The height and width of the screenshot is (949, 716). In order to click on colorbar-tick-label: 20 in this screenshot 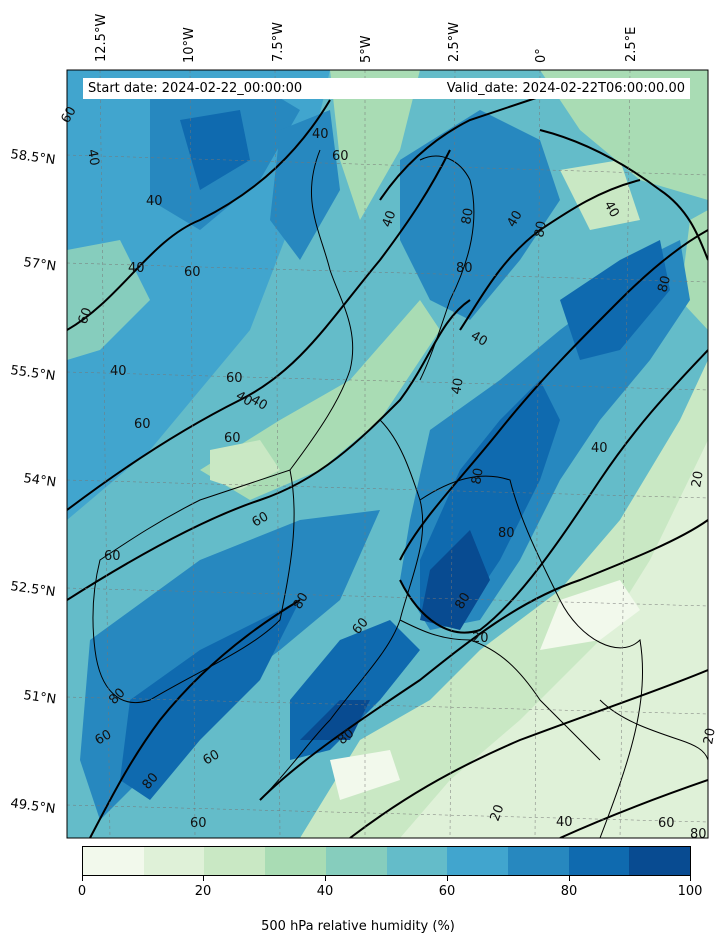, I will do `click(203, 891)`.